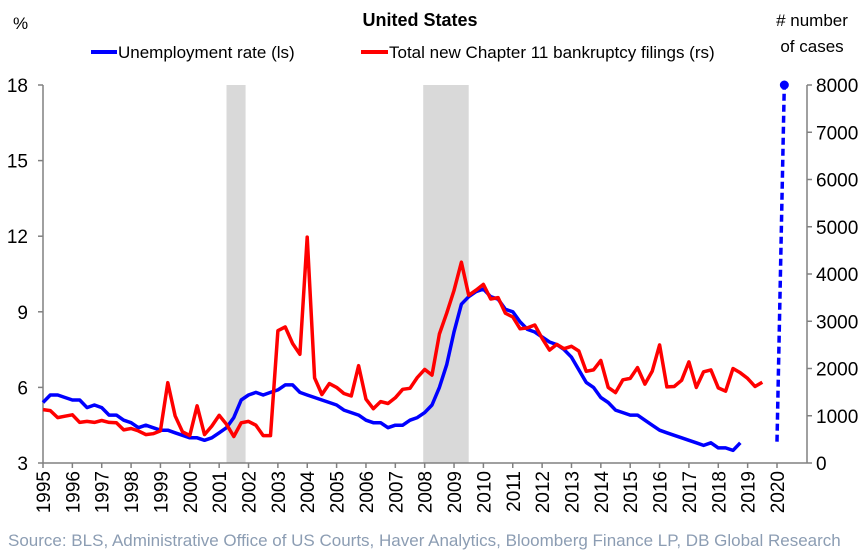  Describe the element at coordinates (837, 275) in the screenshot. I see `right-tick-label: 4000` at that location.